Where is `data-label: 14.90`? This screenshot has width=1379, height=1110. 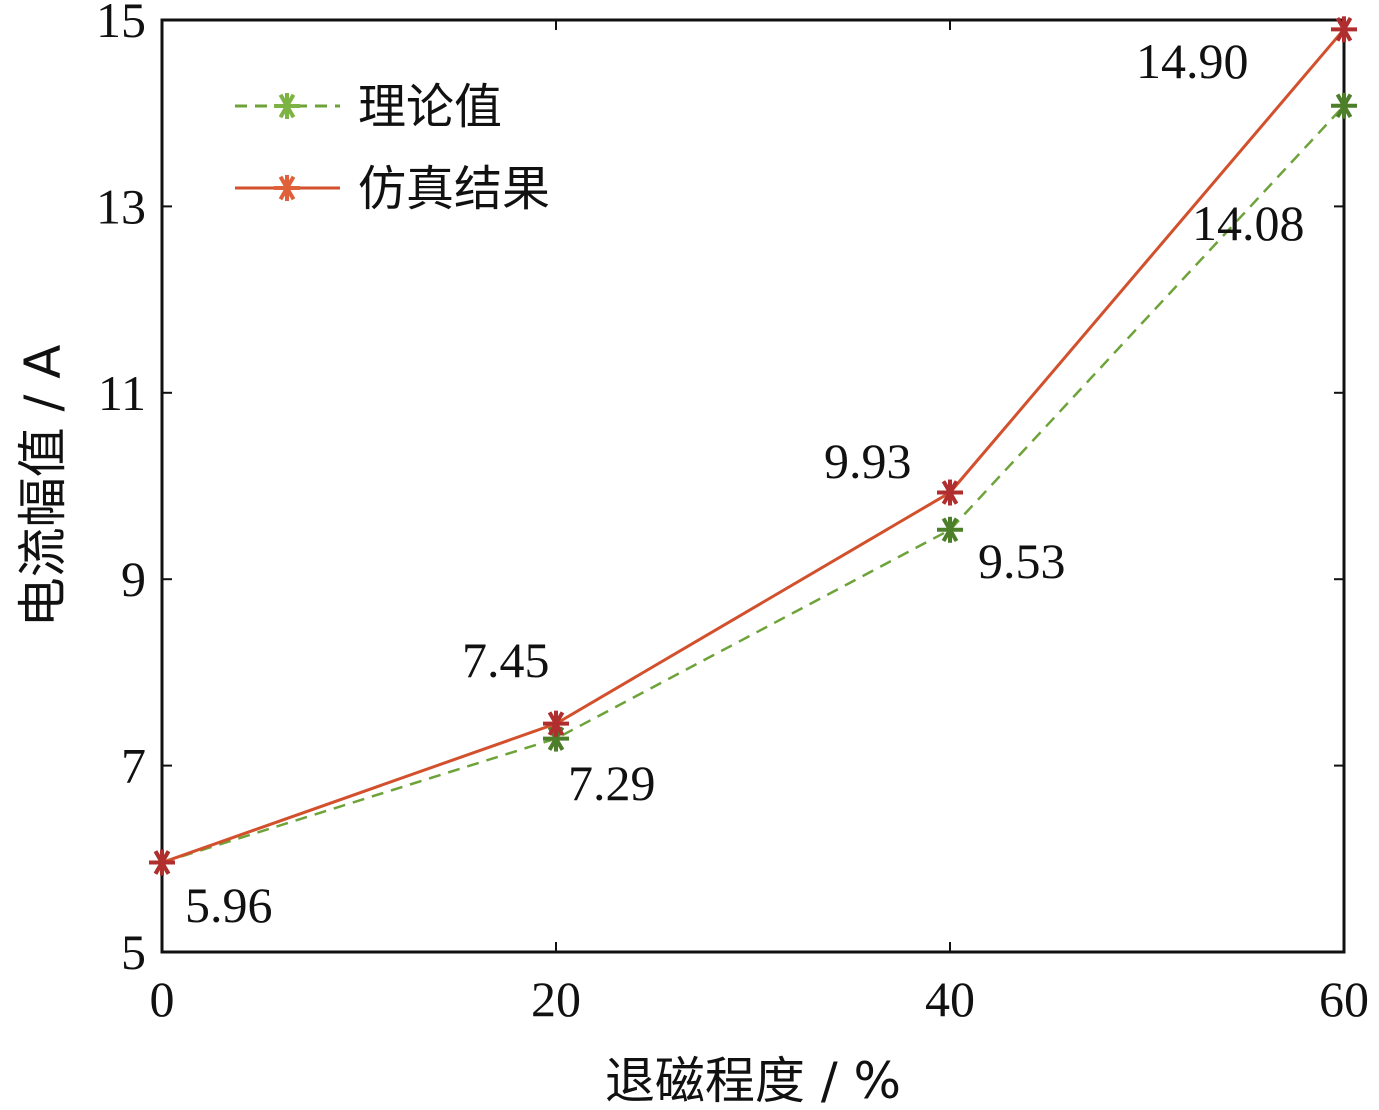 data-label: 14.90 is located at coordinates (1192, 61).